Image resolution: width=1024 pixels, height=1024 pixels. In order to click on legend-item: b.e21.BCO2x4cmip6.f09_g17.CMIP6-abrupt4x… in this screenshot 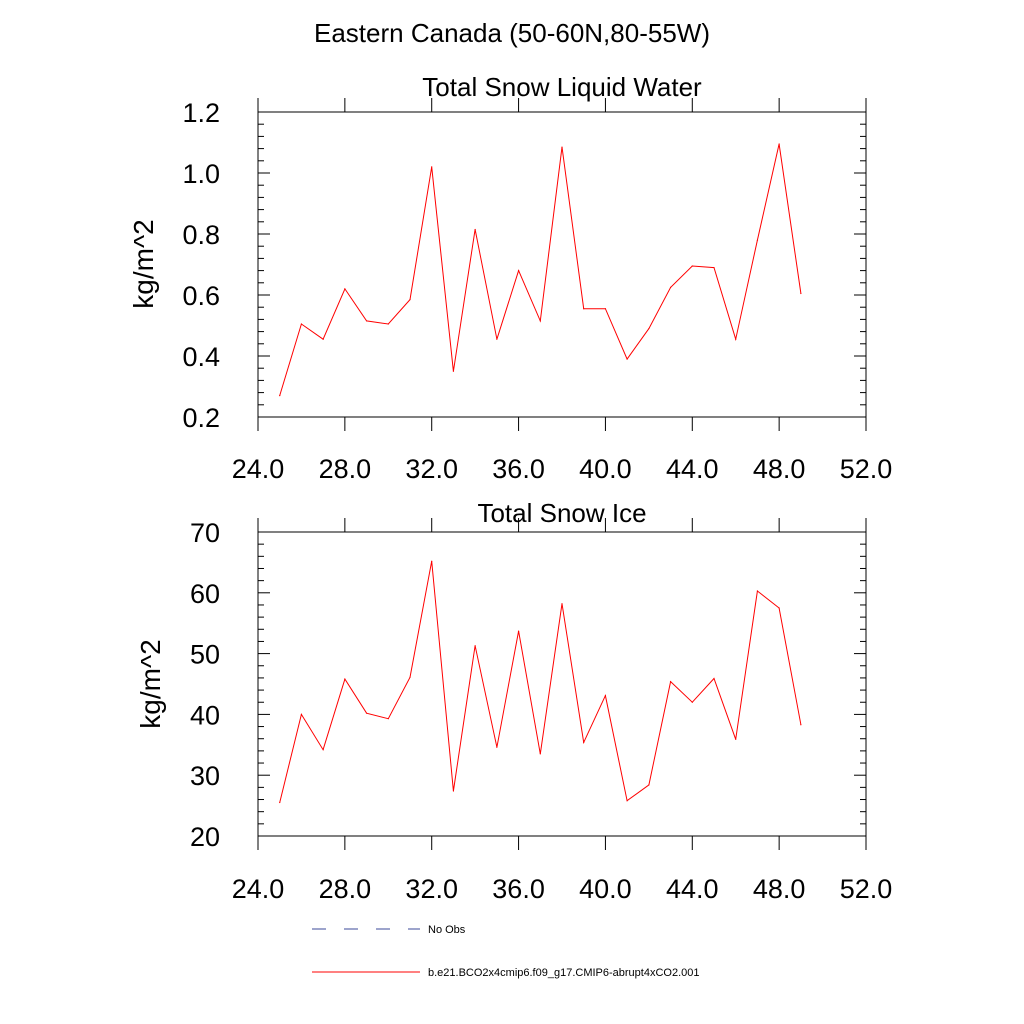, I will do `click(506, 973)`.